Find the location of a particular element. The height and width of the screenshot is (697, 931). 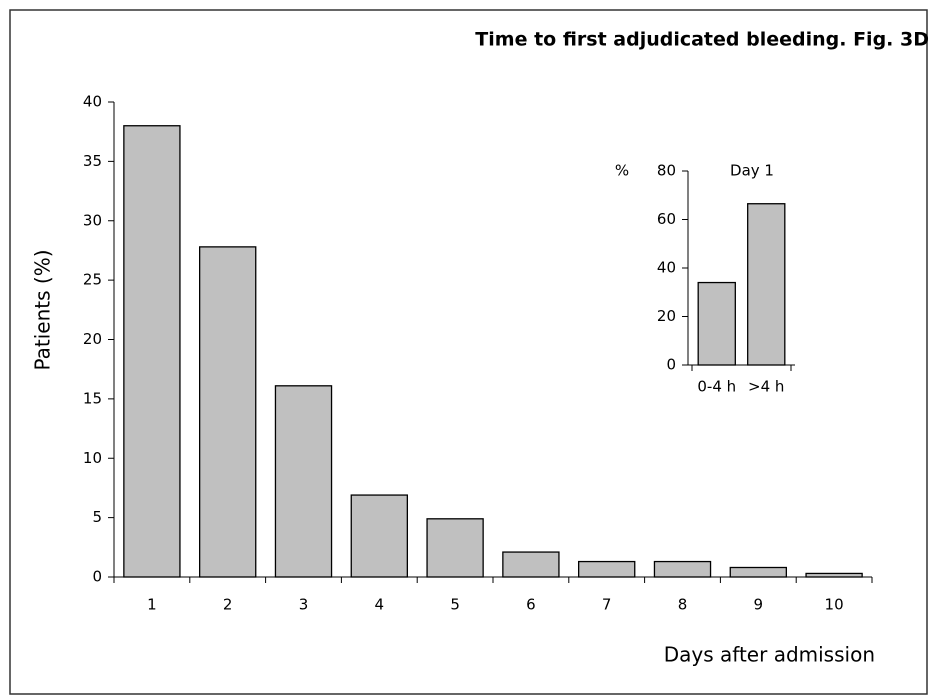

inset-y-label: % is located at coordinates (622, 171).